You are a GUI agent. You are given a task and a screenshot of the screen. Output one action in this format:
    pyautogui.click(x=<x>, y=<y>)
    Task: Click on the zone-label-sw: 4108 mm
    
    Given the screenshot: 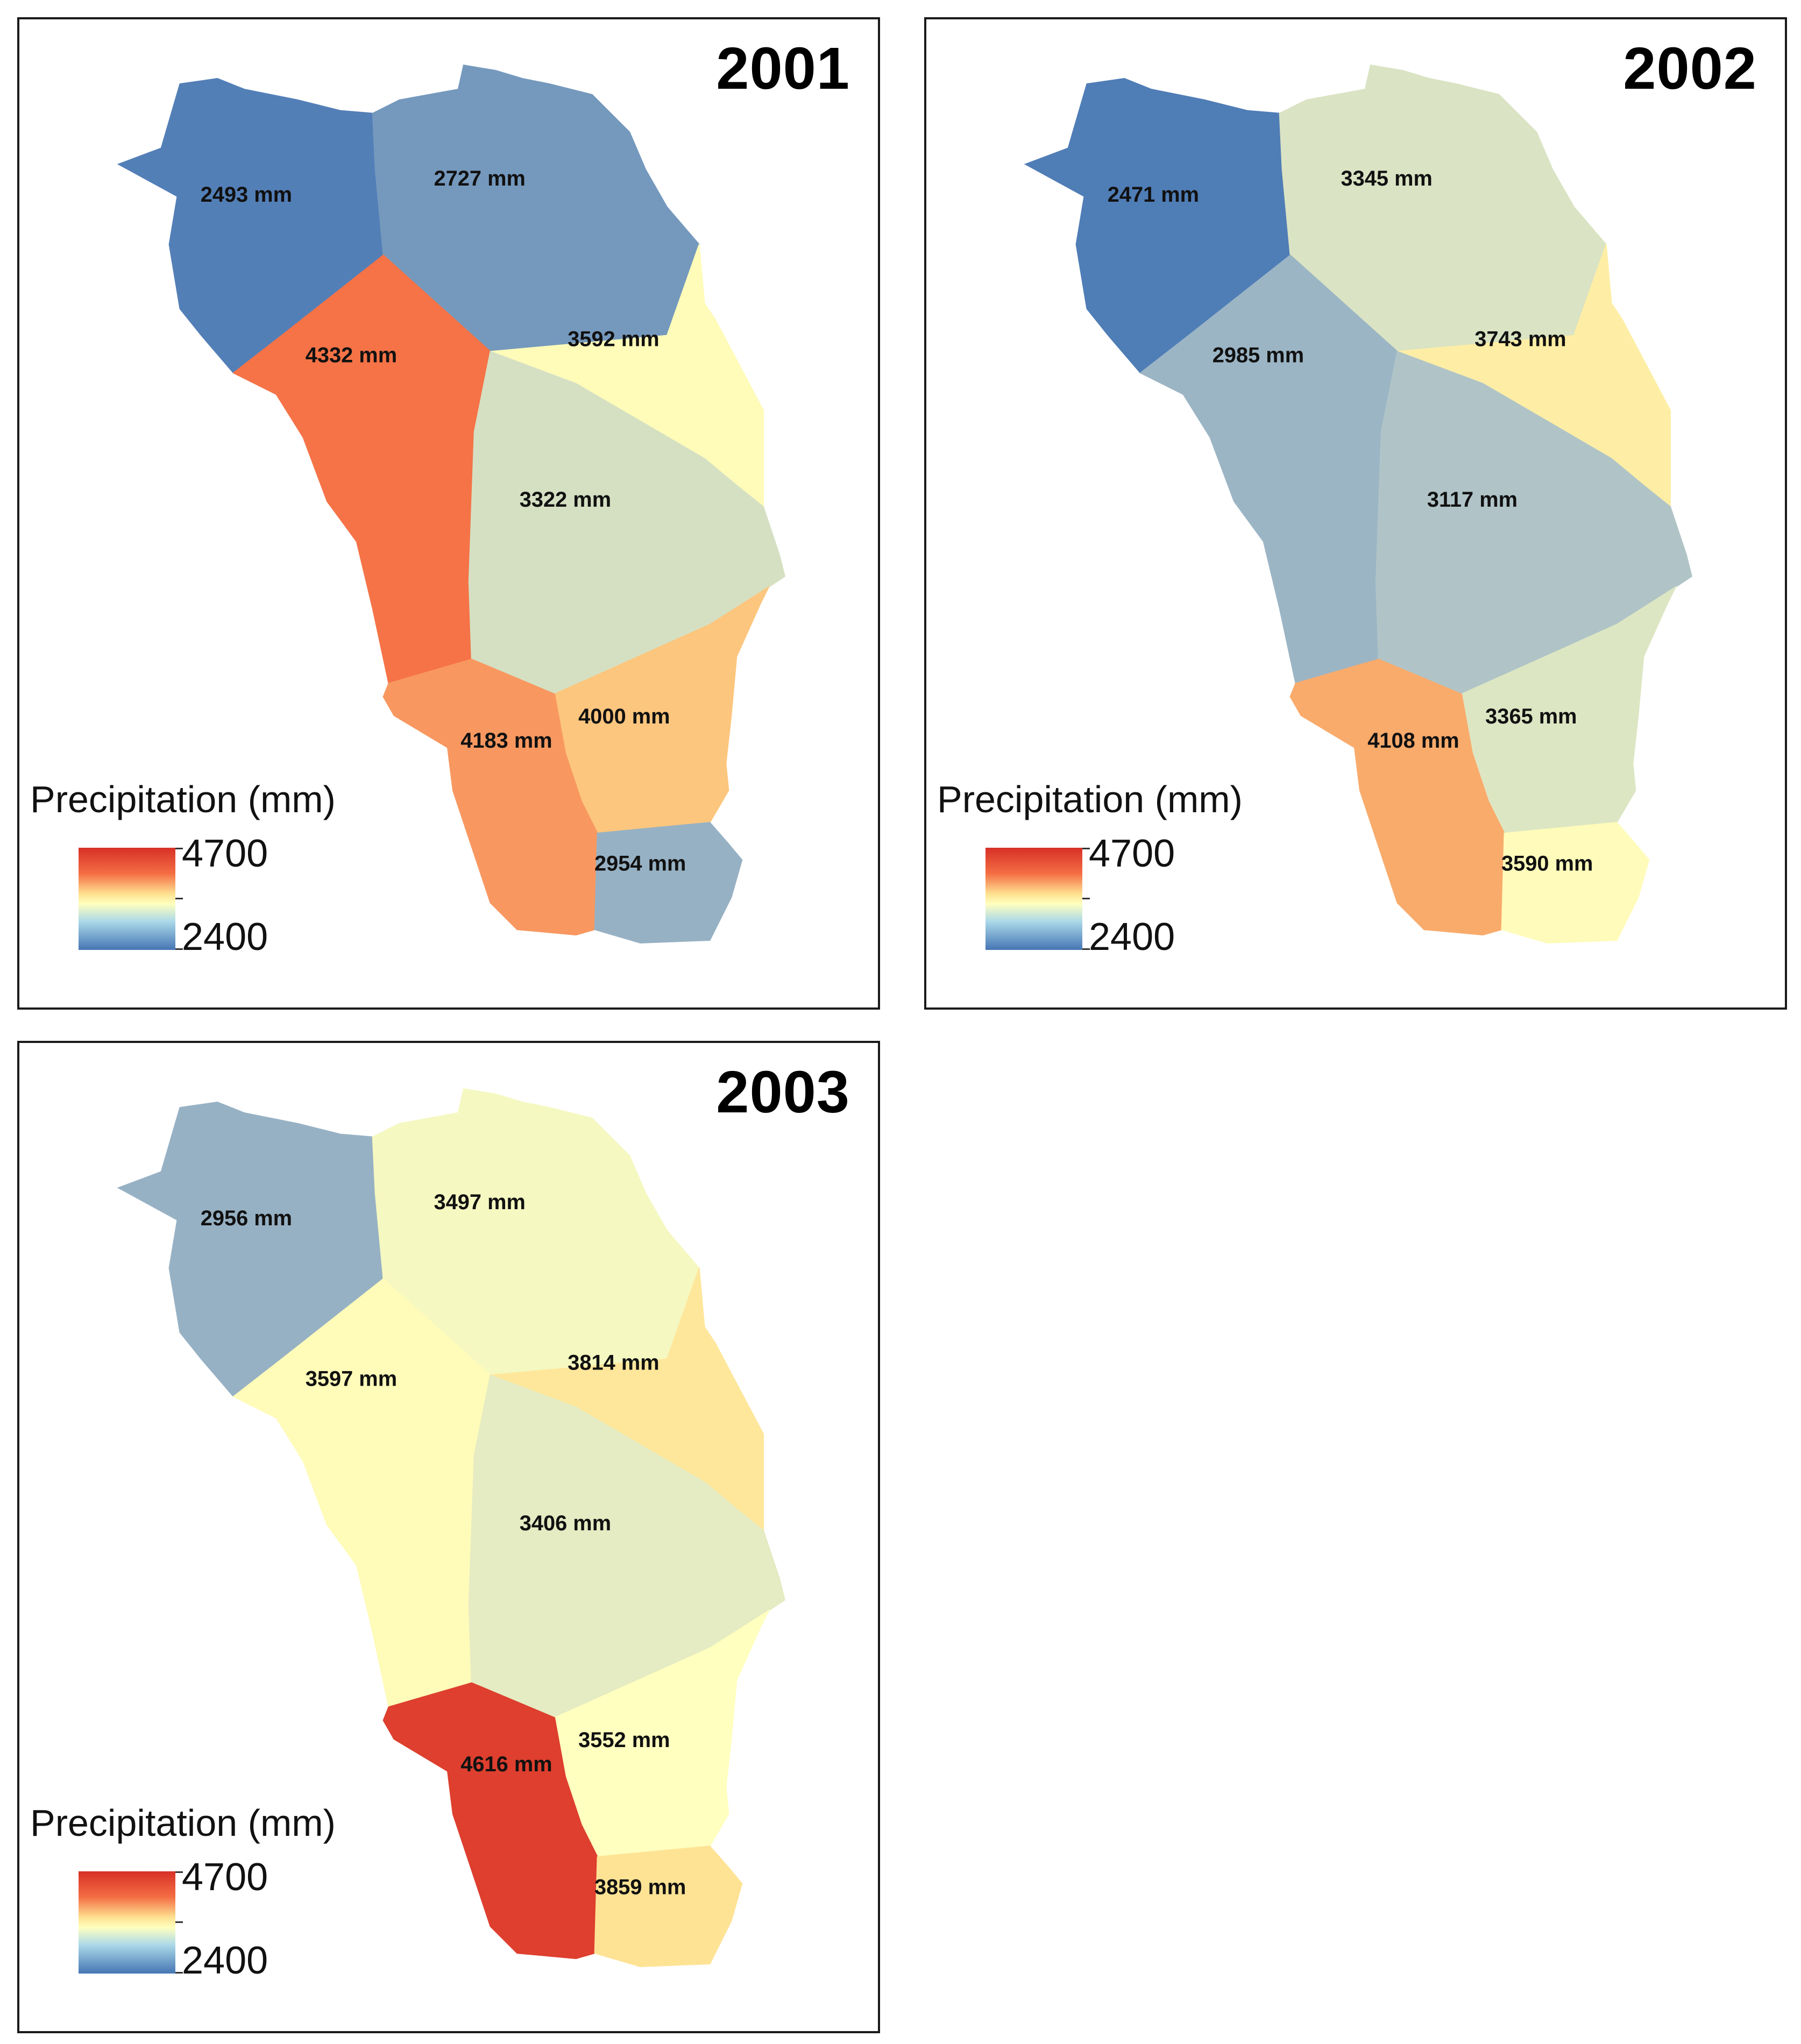 What is the action you would take?
    pyautogui.click(x=1413, y=741)
    